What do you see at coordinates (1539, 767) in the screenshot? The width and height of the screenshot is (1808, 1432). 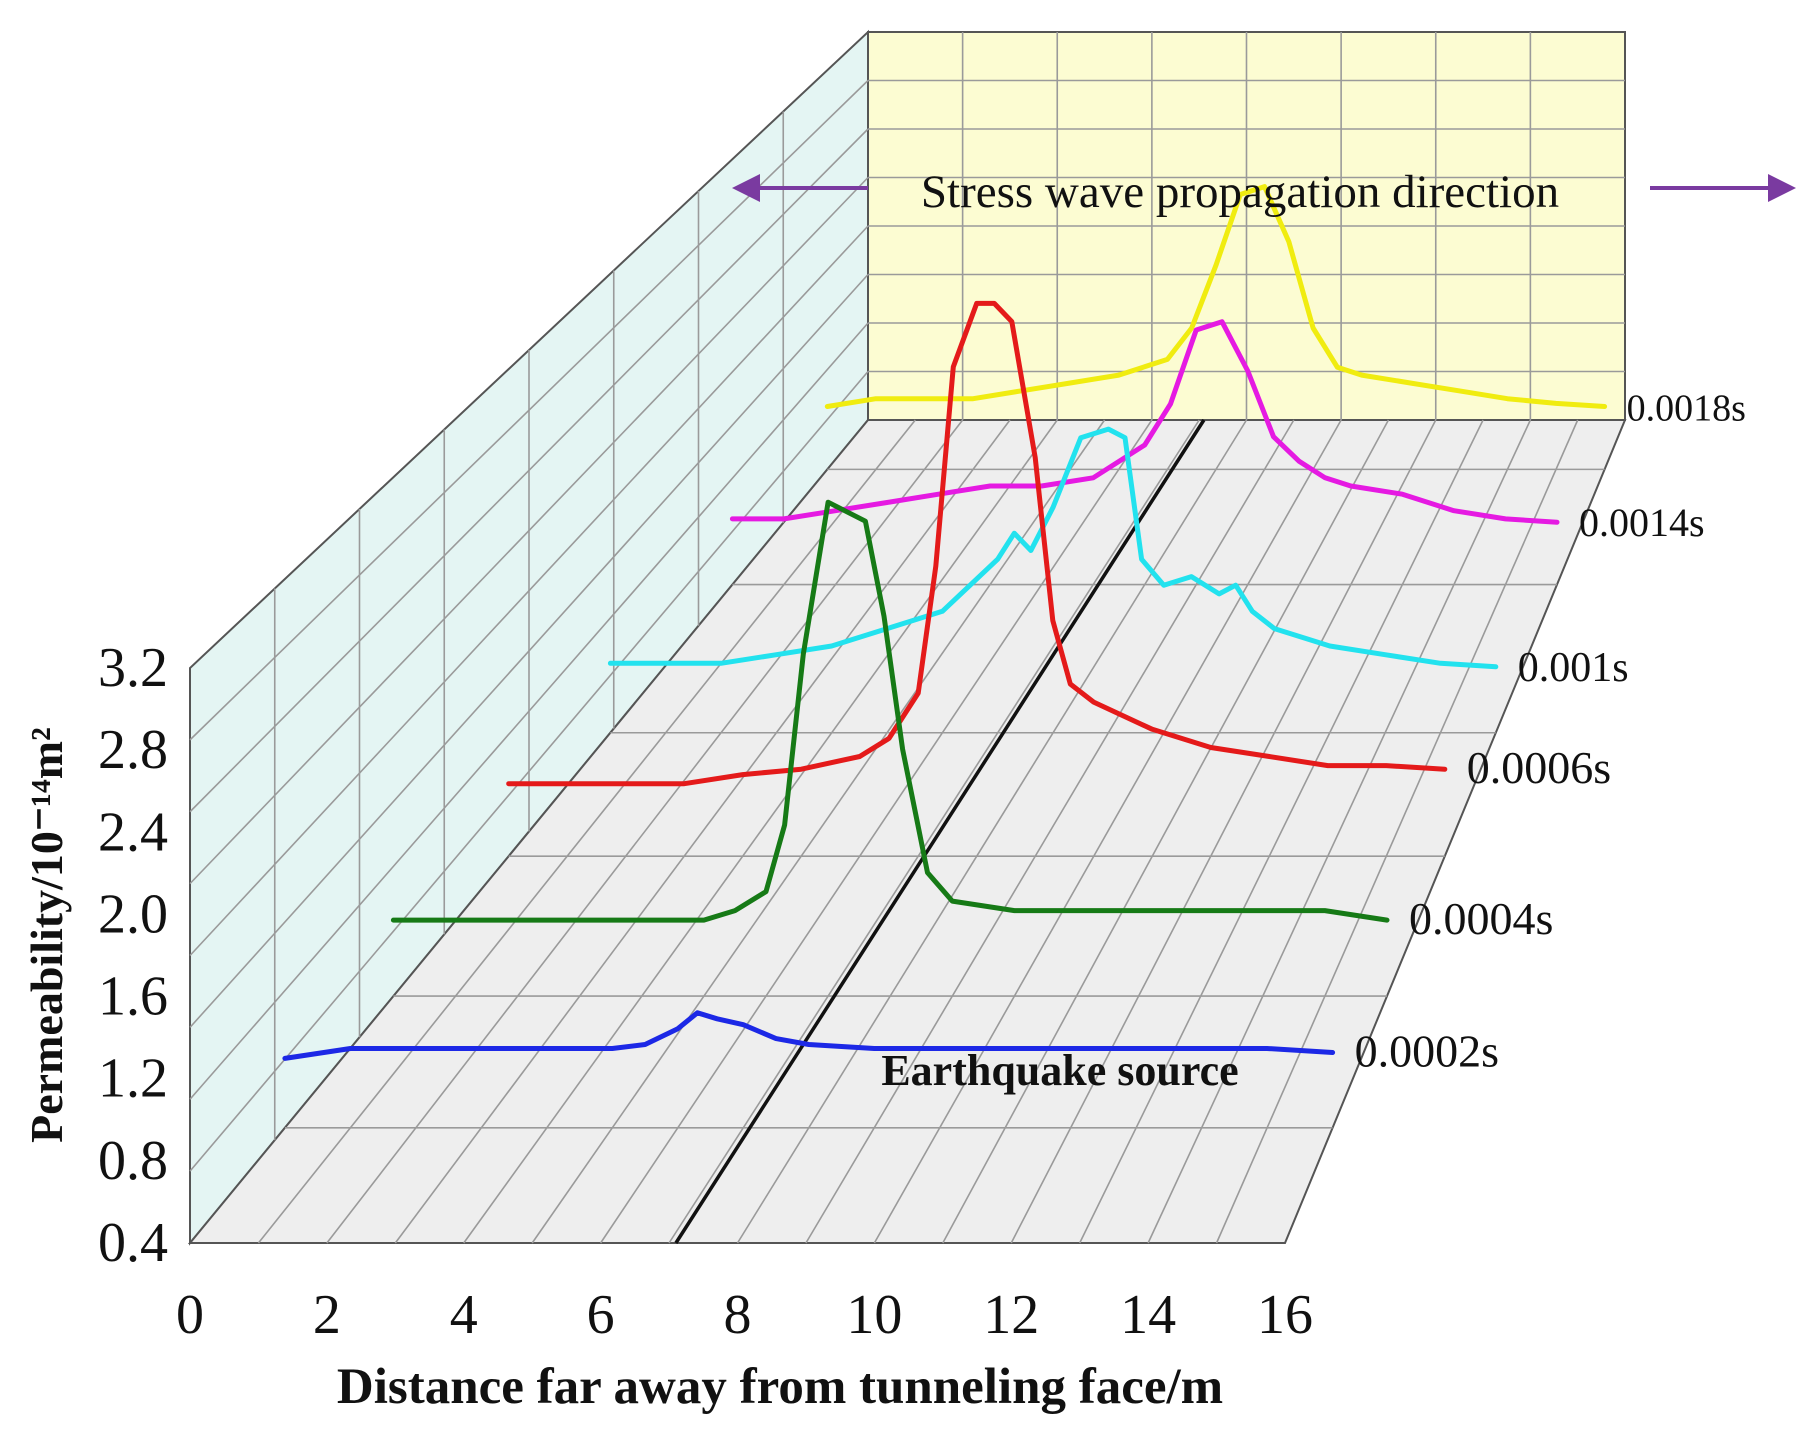 I see `series-label: 0.0006s` at bounding box center [1539, 767].